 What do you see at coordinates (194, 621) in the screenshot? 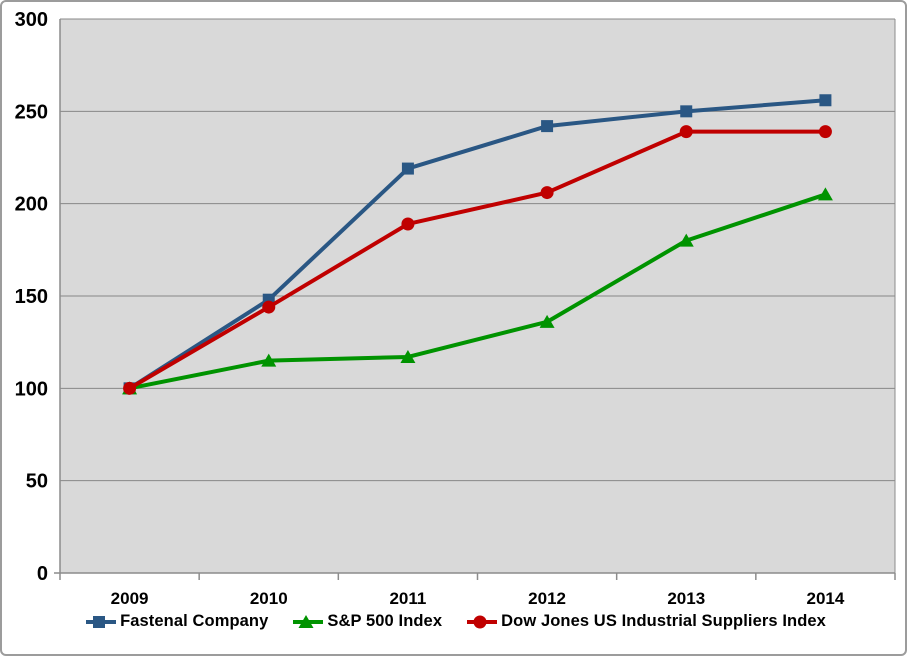
I see `legend-label-fastenal-company: Fastenal Company` at bounding box center [194, 621].